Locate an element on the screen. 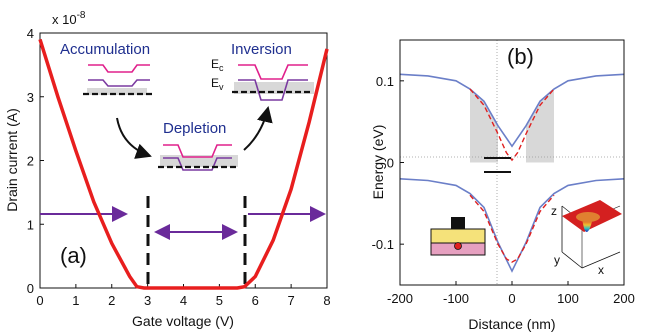 The height and width of the screenshot is (335, 652). ec-band-inv is located at coordinates (273, 72).